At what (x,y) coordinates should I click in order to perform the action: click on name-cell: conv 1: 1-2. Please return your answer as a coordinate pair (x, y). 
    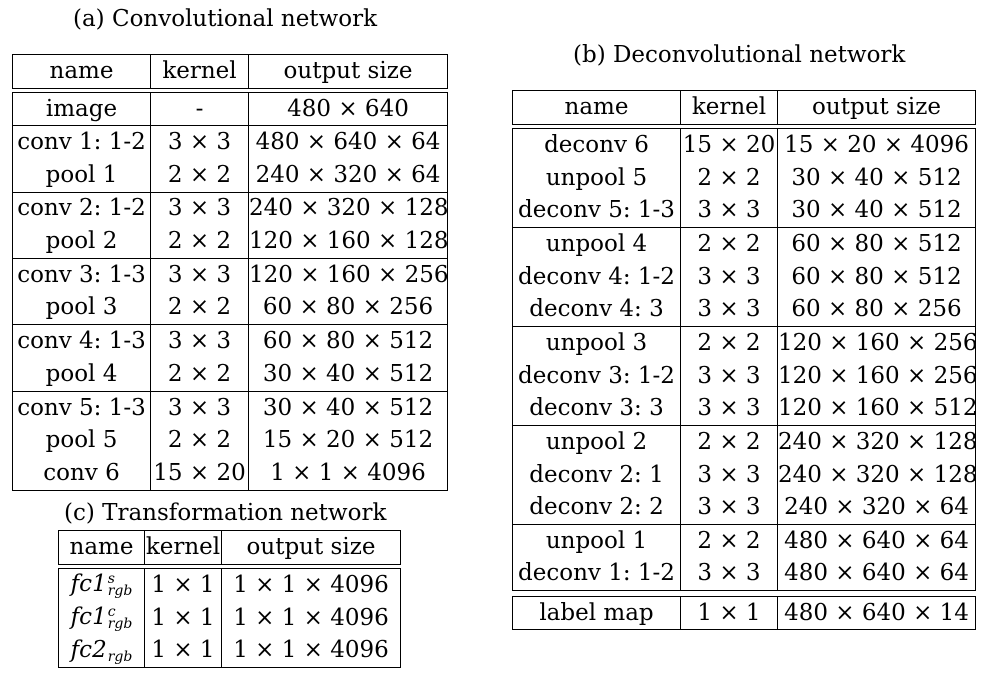
    Looking at the image, I should click on (81, 142).